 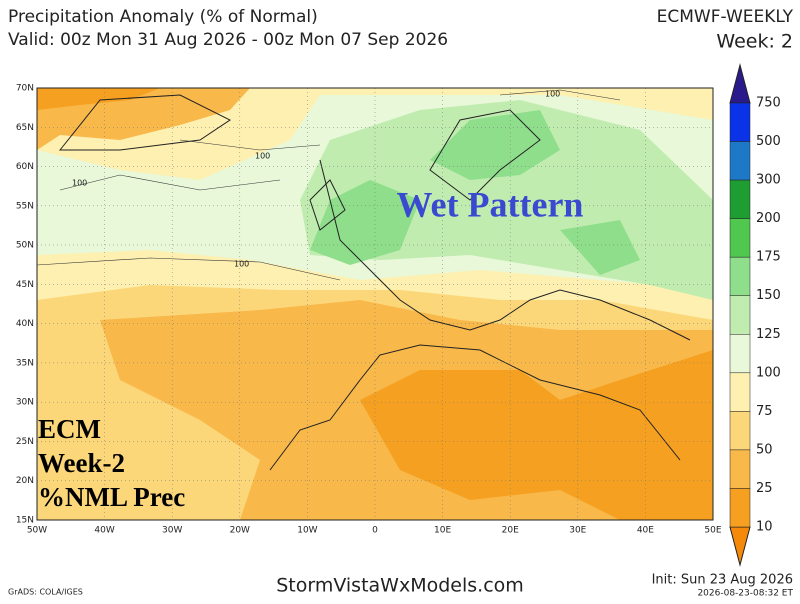 I want to click on lat-label: 15N, so click(x=25, y=521).